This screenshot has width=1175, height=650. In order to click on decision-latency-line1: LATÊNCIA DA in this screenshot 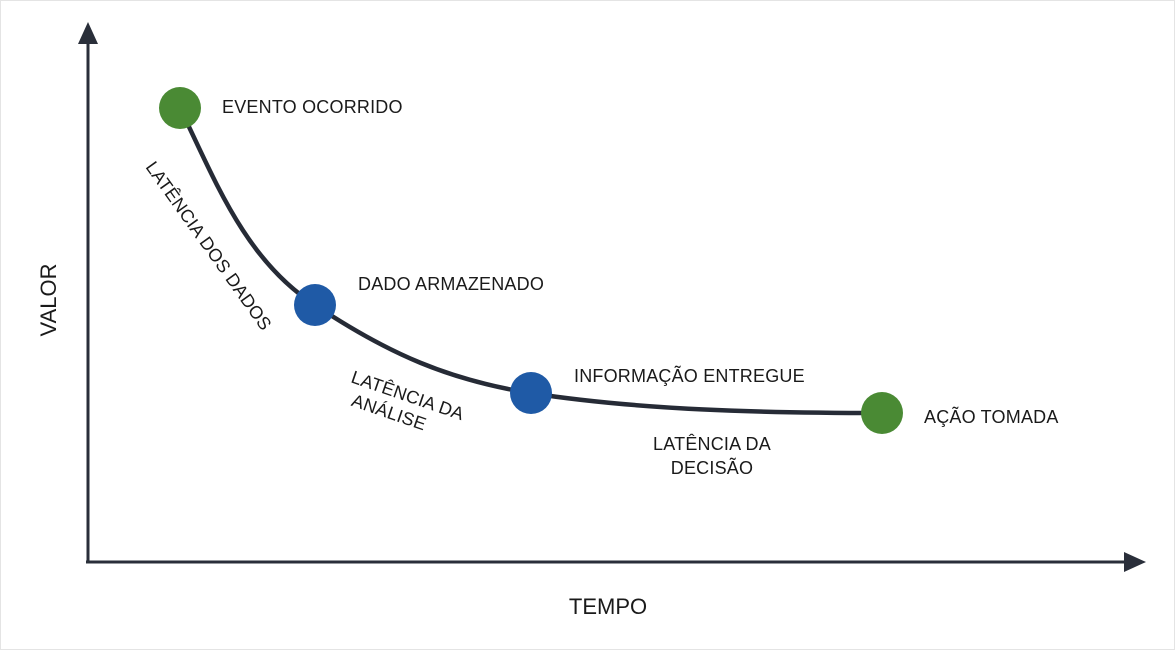, I will do `click(712, 444)`.